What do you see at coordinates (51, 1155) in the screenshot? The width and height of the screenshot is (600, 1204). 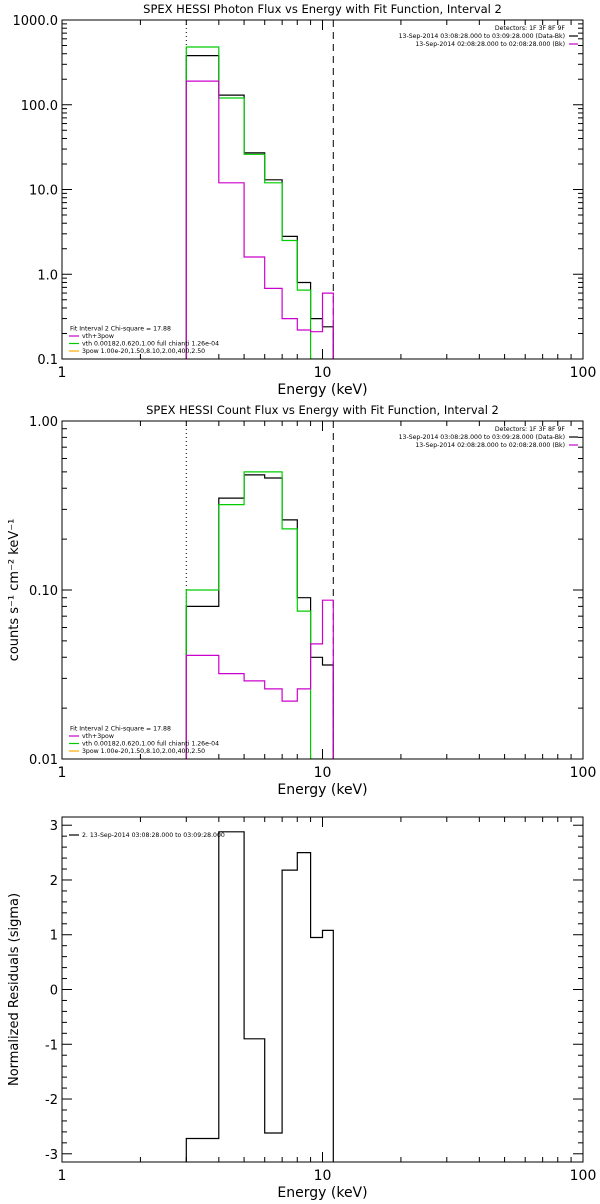 I see `y-tick-label: -3` at bounding box center [51, 1155].